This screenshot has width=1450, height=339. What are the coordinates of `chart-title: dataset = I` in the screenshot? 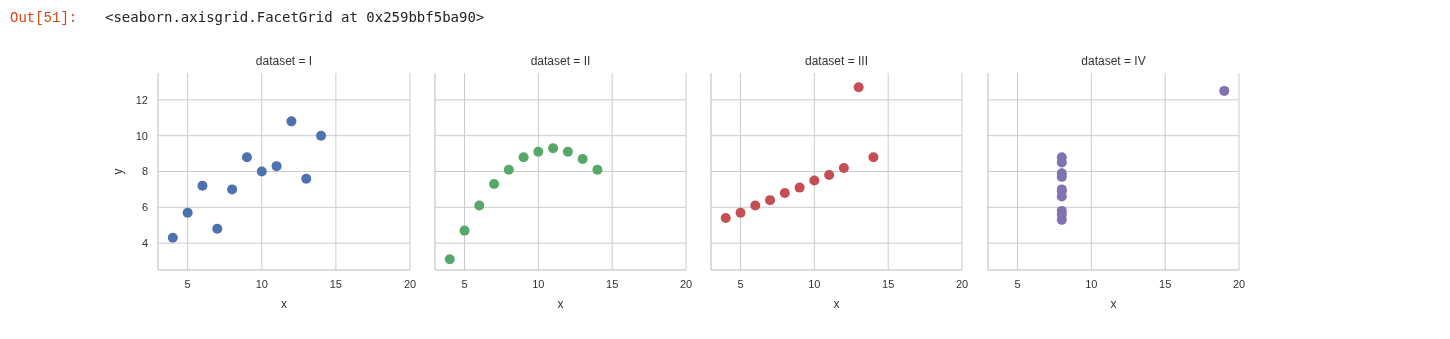 It's located at (284, 61).